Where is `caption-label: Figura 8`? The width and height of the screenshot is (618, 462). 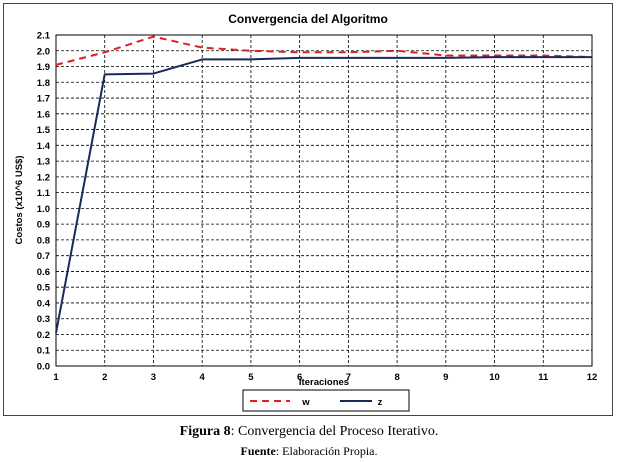
caption-label: Figura 8 is located at coordinates (205, 431).